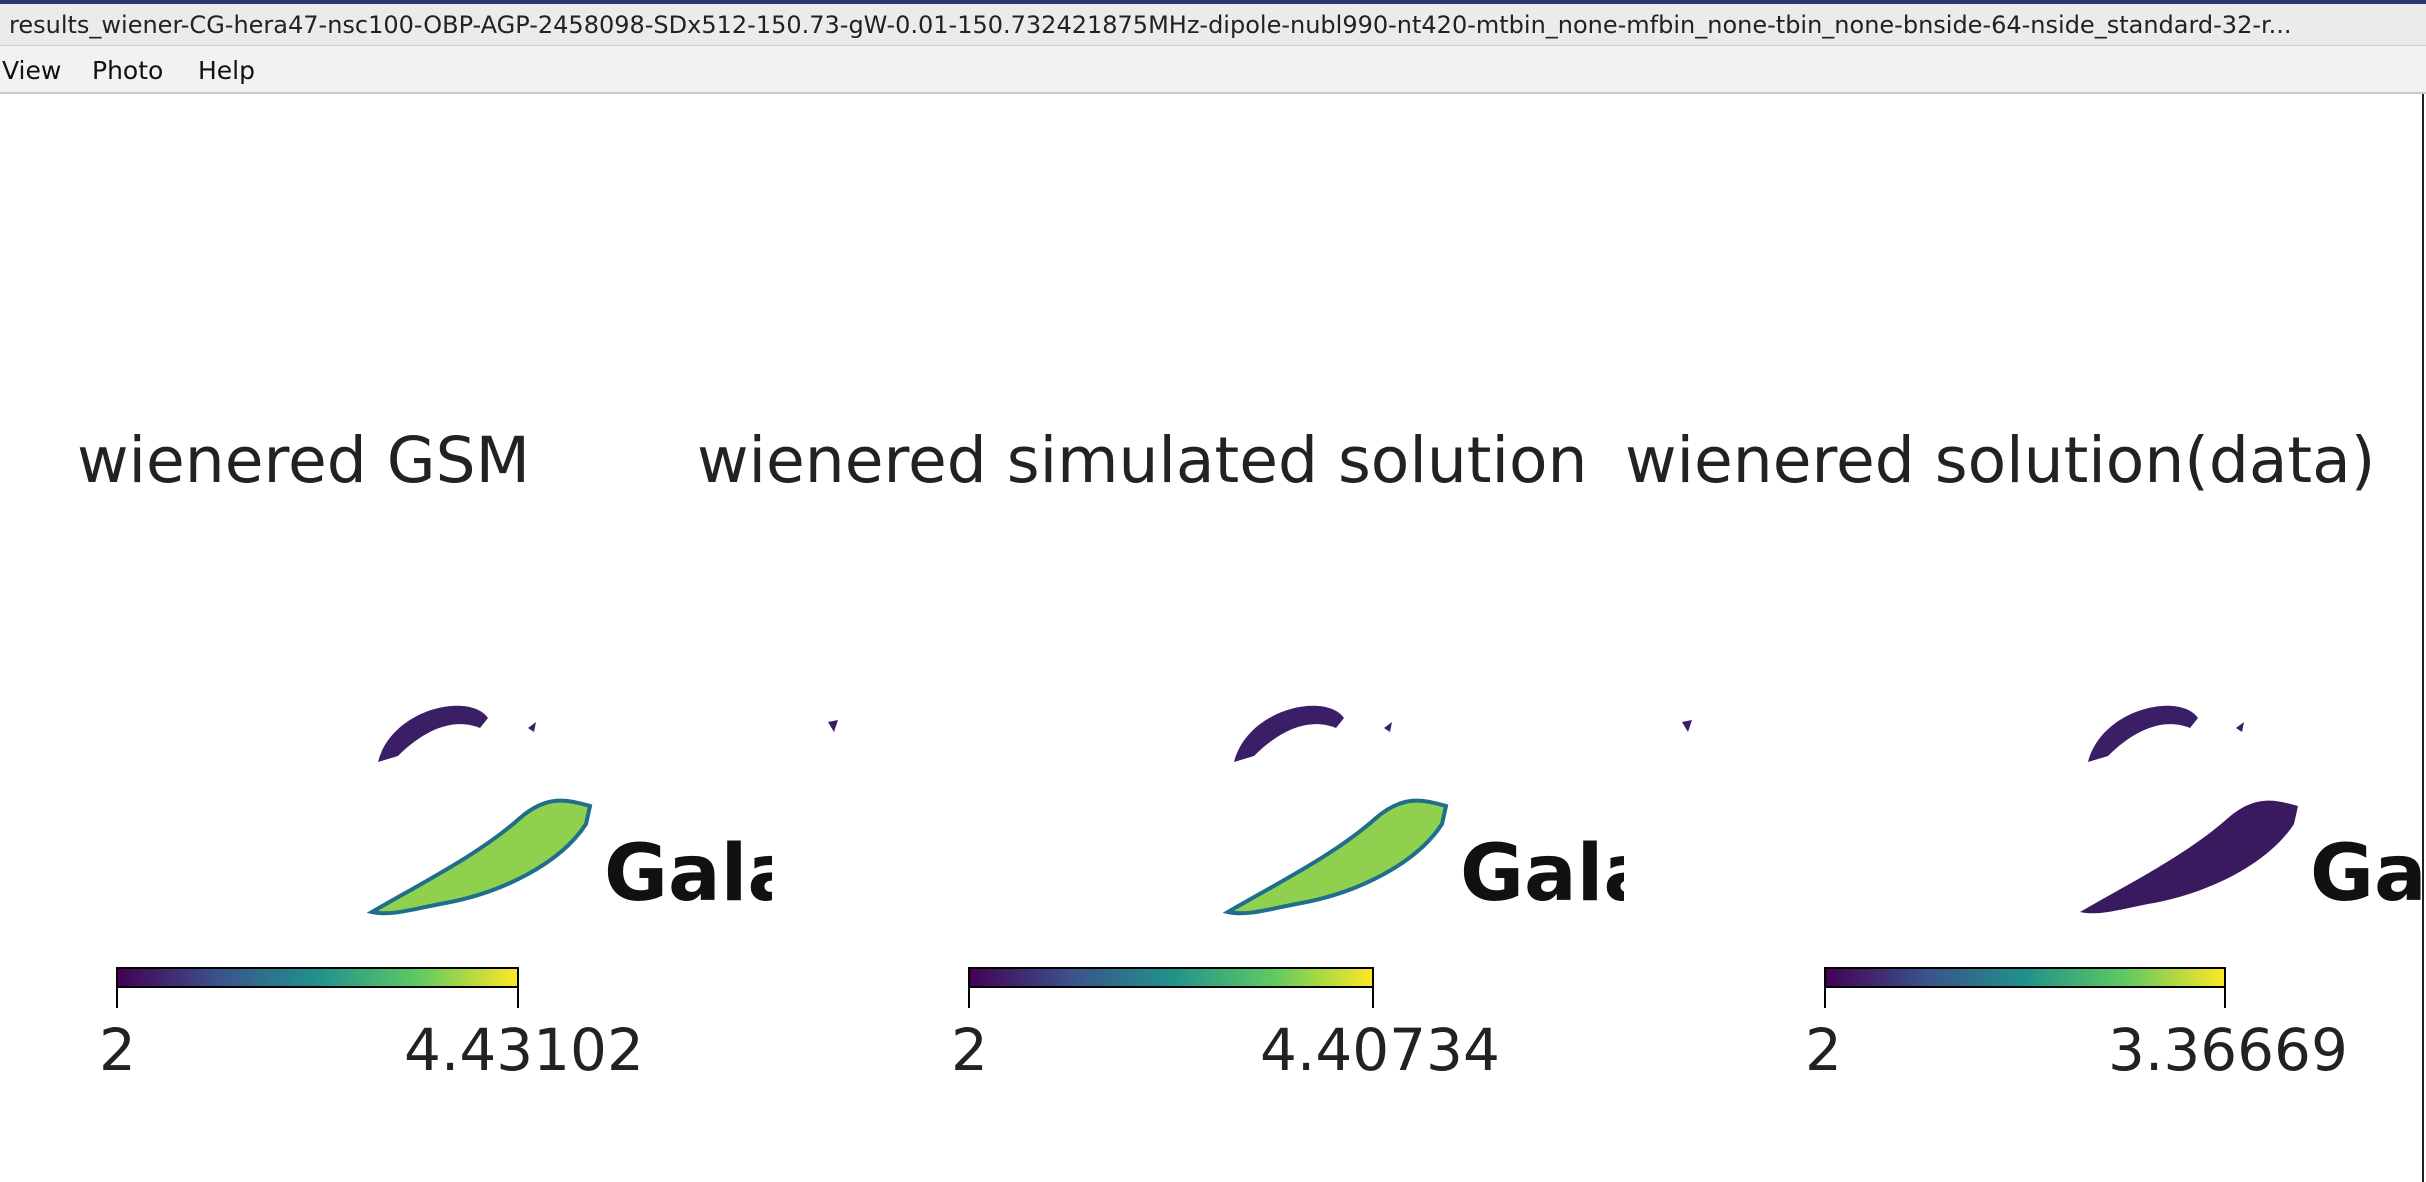  I want to click on colorbar-simulated, so click(1171, 977).